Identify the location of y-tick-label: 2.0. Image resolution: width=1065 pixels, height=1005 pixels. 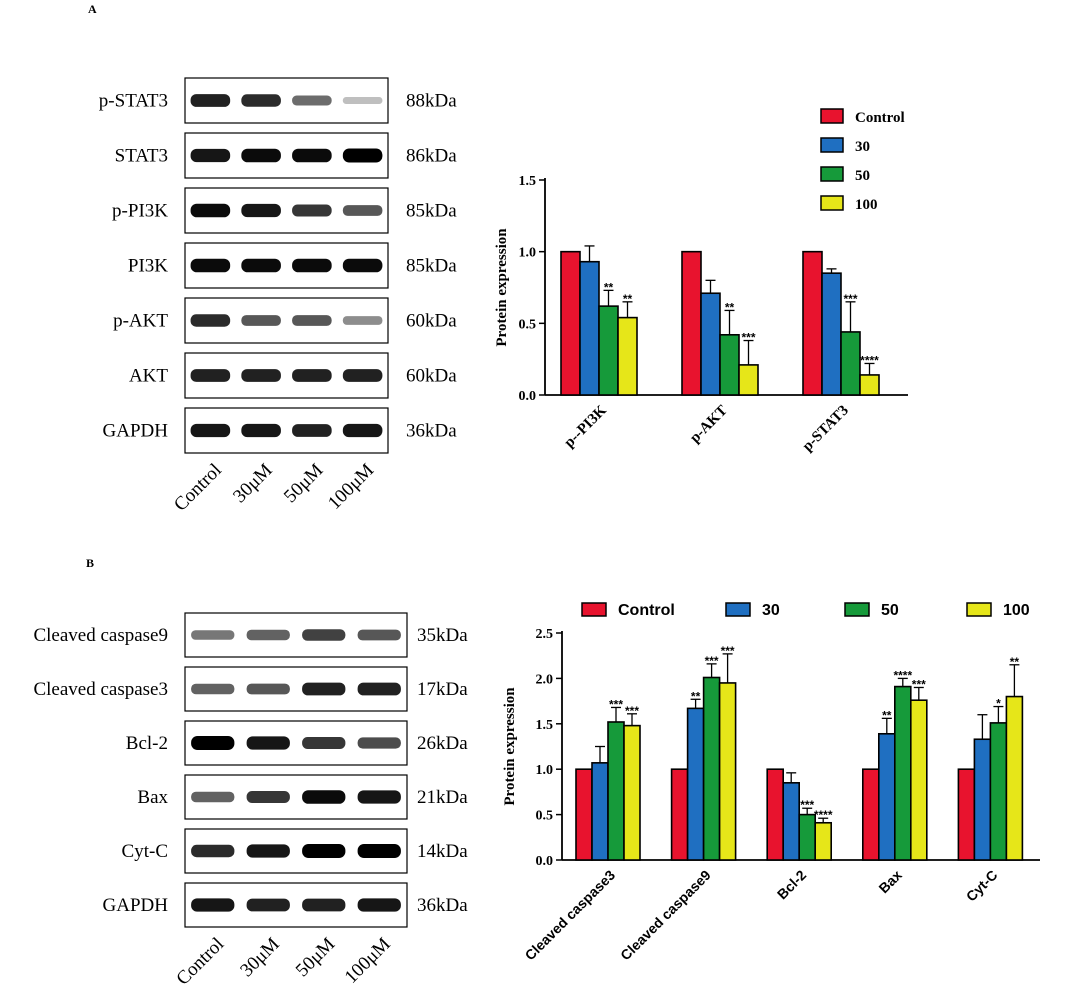
(545, 679).